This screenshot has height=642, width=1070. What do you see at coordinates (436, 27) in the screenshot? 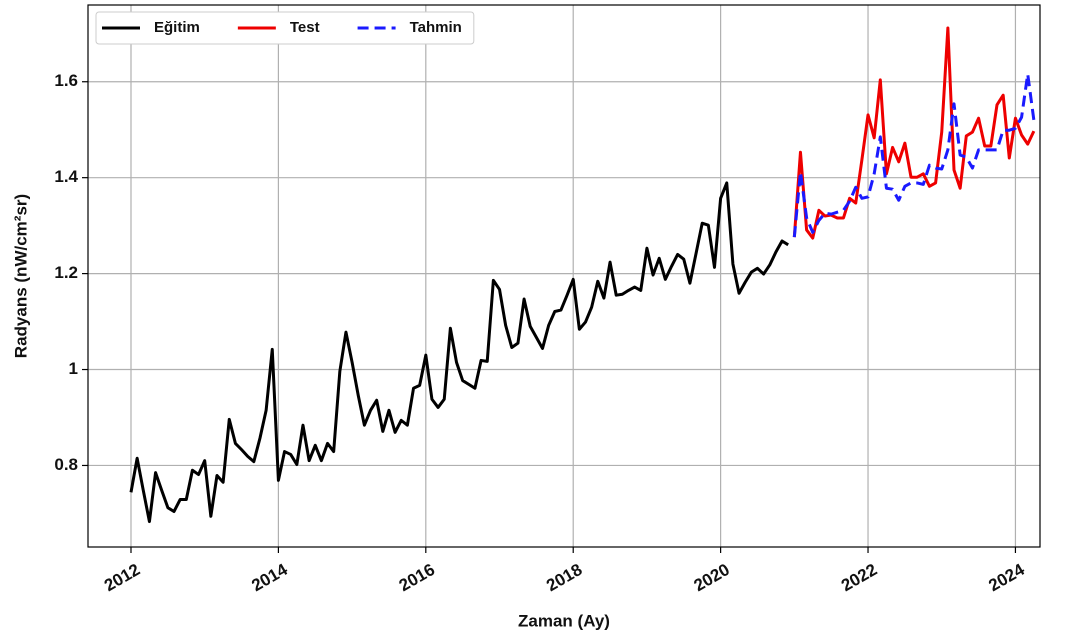
I see `legend-label: Tahmin` at bounding box center [436, 27].